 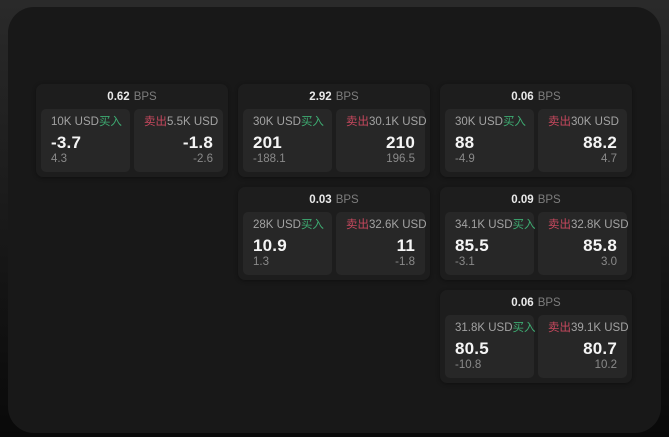 What do you see at coordinates (381, 243) in the screenshot?
I see `sell-panel: 卖出 32.6K USD 11 -1.8` at bounding box center [381, 243].